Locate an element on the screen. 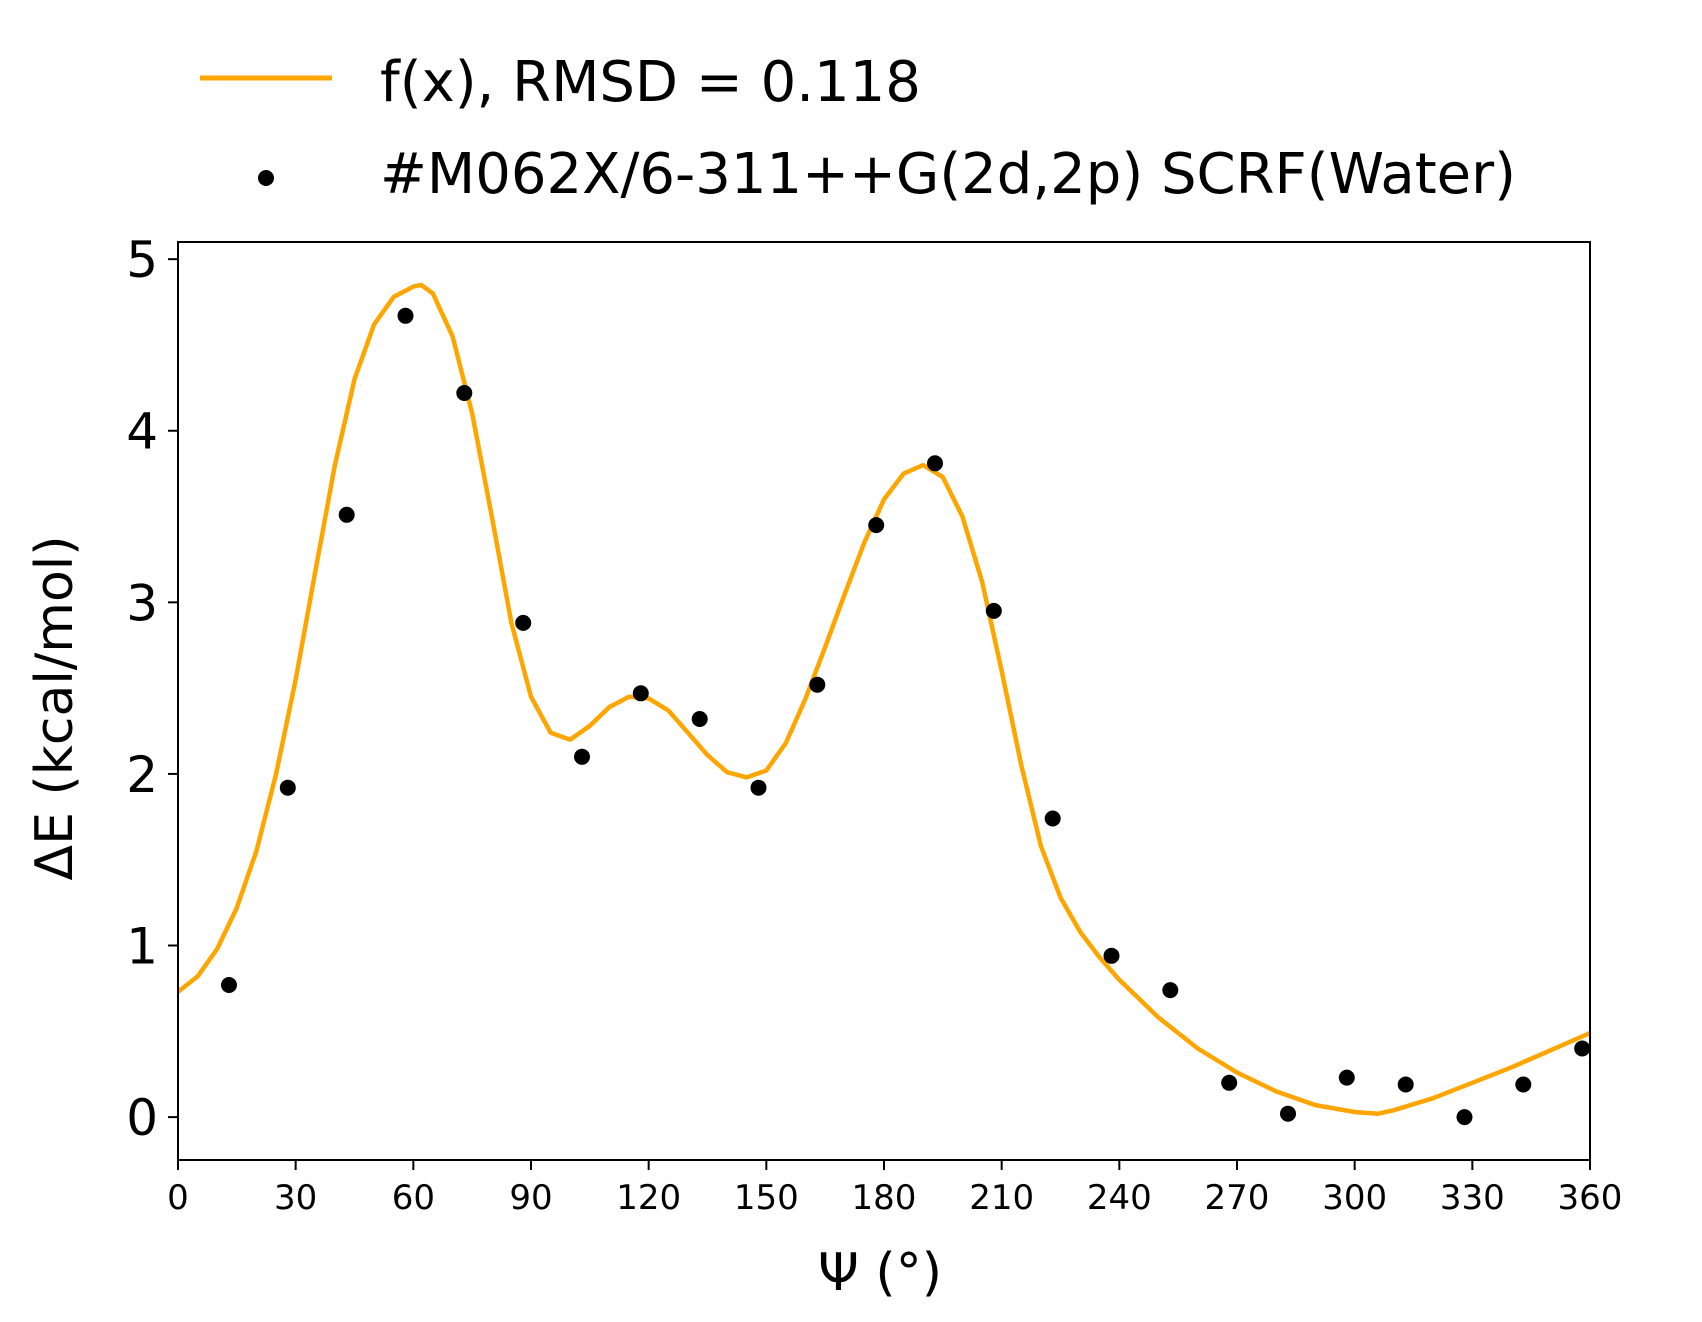  x-tick-label: 0 is located at coordinates (178, 1198).